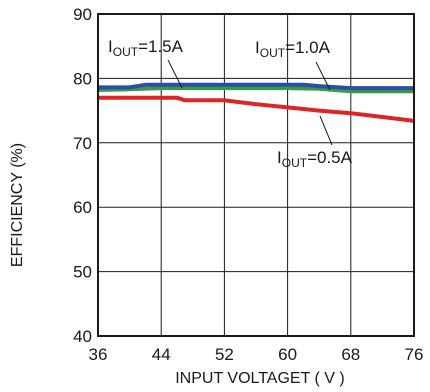 This screenshot has height=392, width=430. I want to click on annotation-value: =1.0A, so click(308, 47).